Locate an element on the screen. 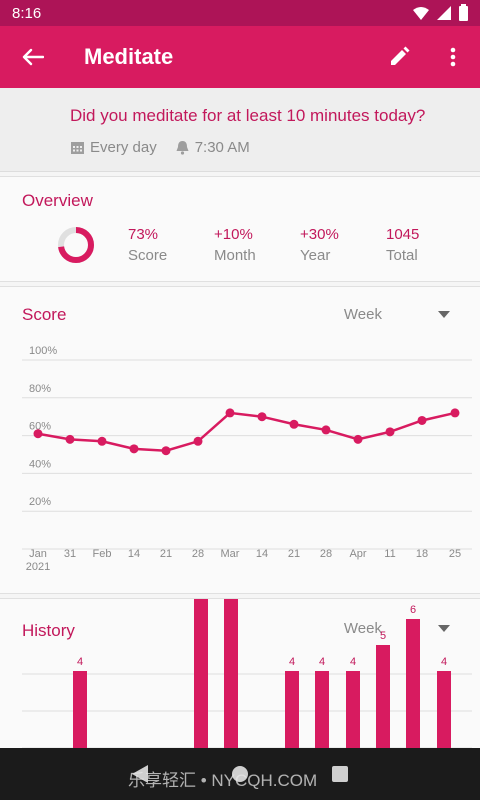  nav-home-button is located at coordinates (240, 774).